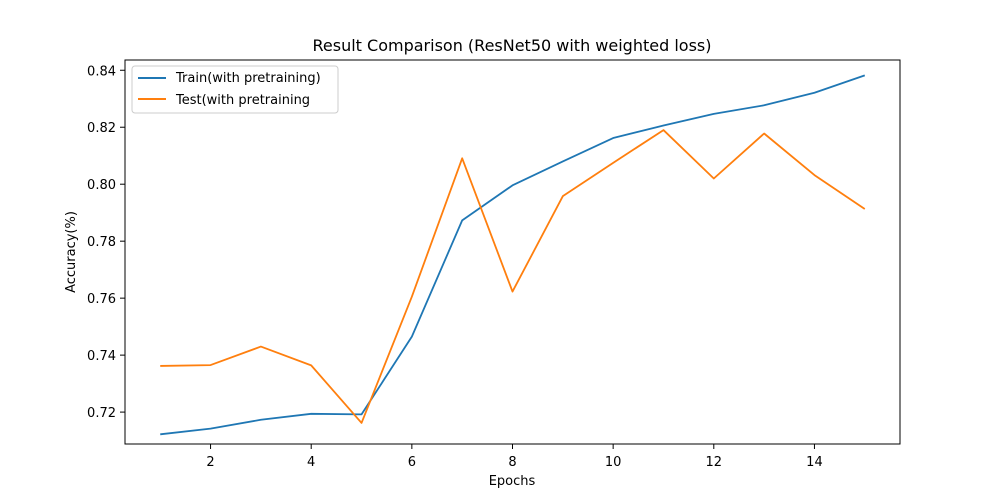 This screenshot has height=500, width=1000. Describe the element at coordinates (512, 481) in the screenshot. I see `x-axis-label: Epochs` at that location.